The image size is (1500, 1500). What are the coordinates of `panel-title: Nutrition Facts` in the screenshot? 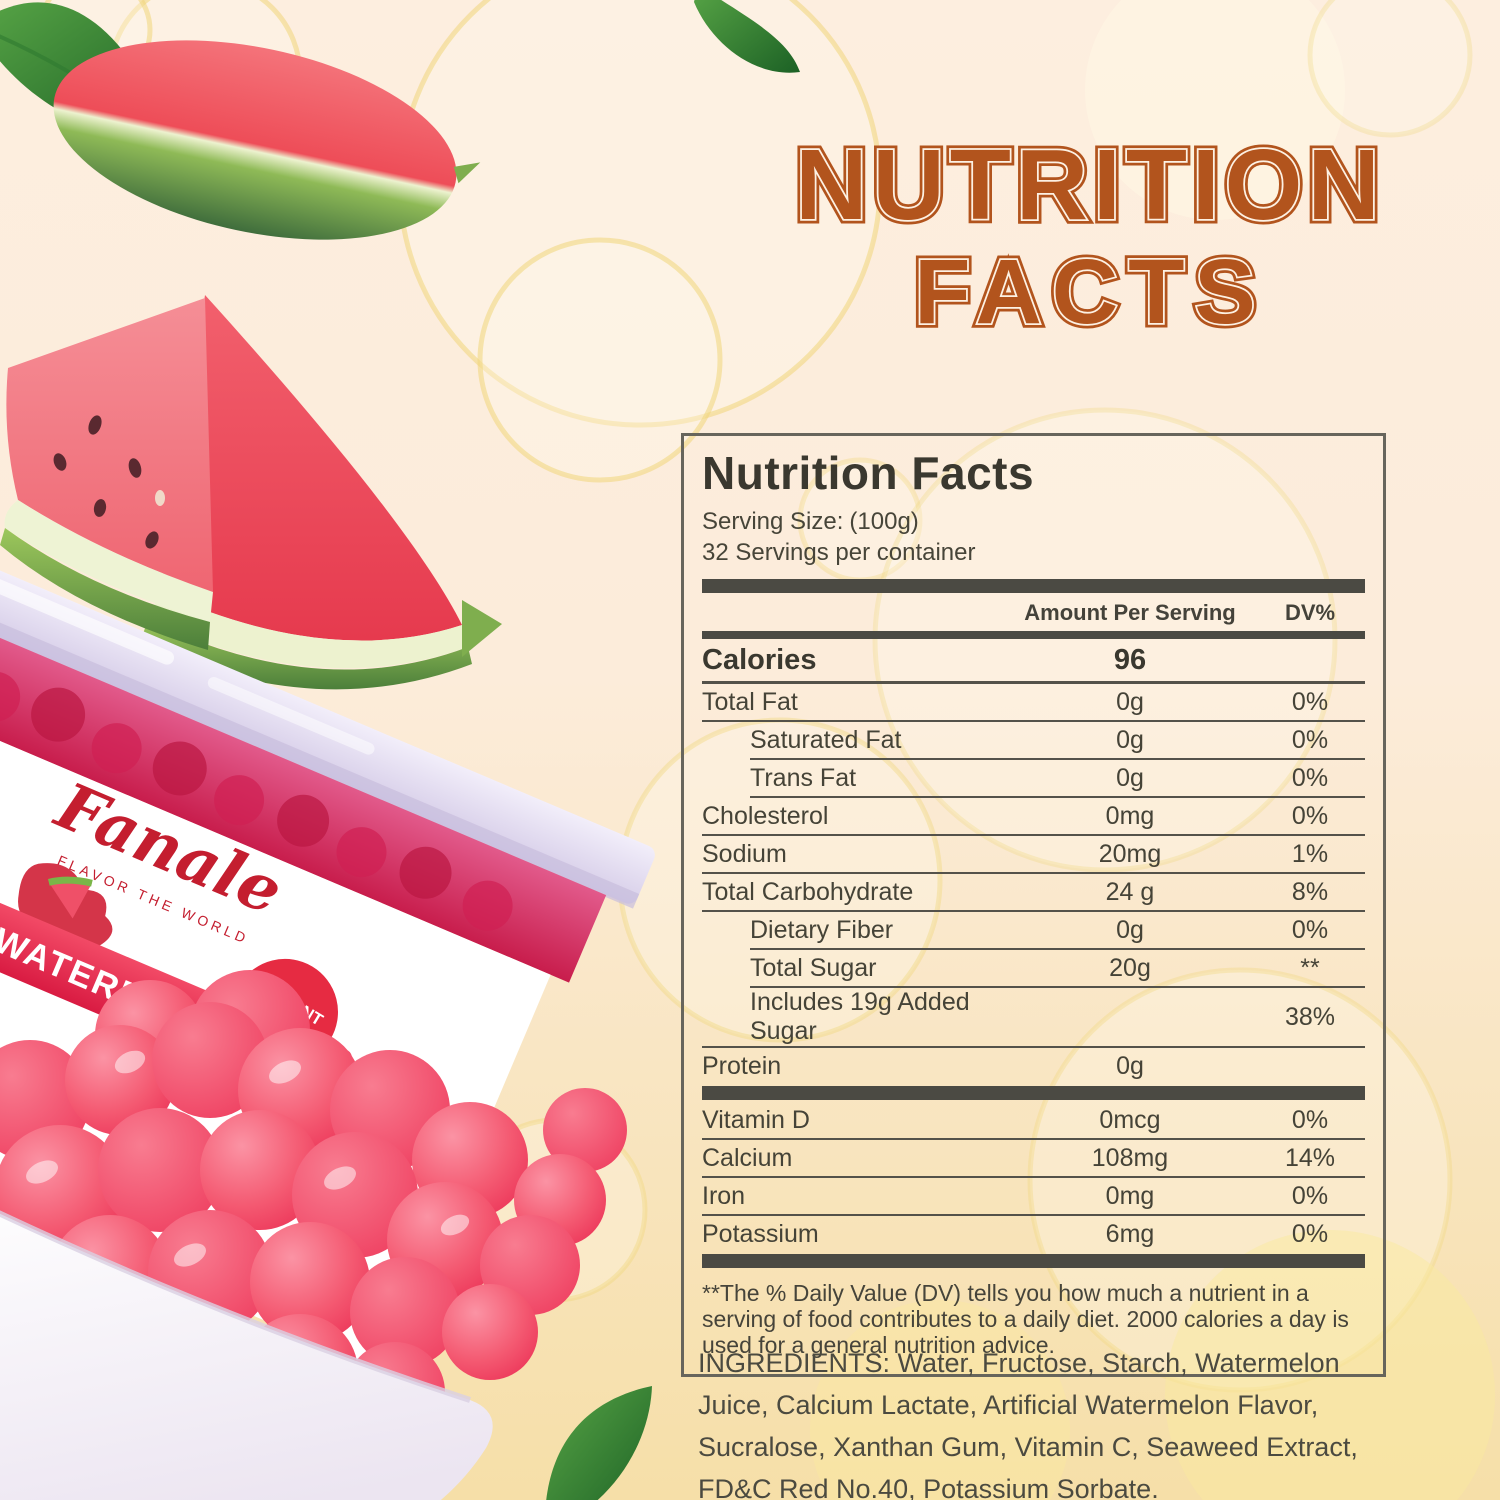 It's located at (868, 473).